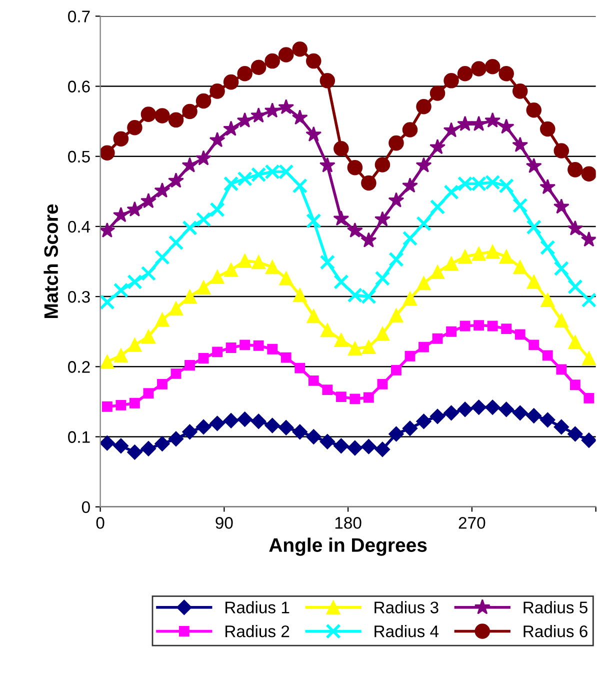 This screenshot has width=597, height=674. I want to click on legend-label: Radius 5, so click(556, 607).